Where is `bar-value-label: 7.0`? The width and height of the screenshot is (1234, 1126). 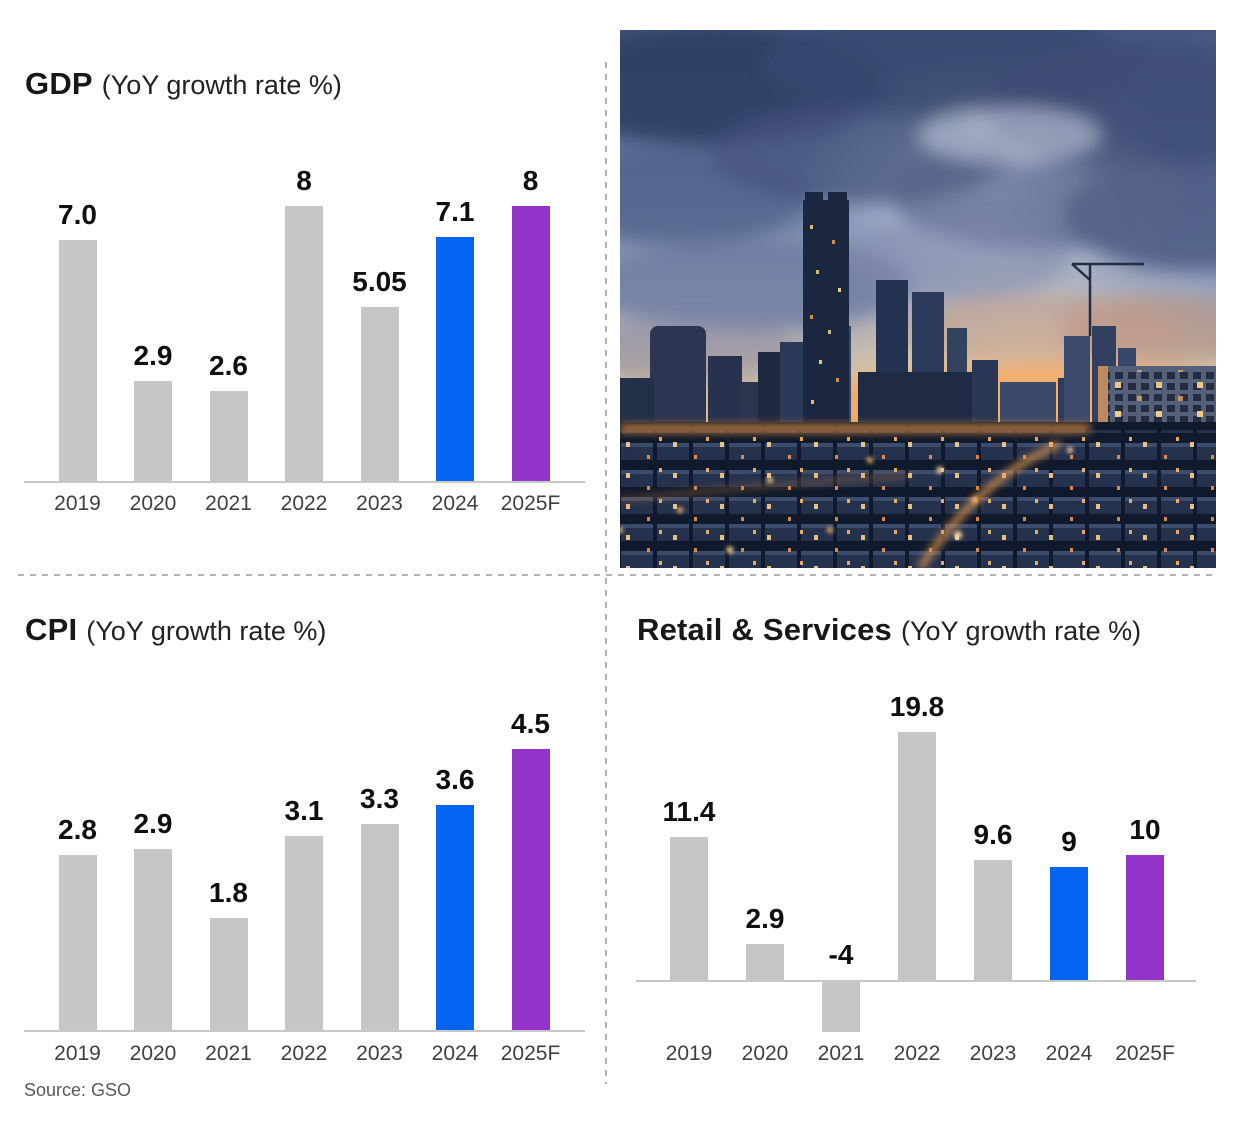
bar-value-label: 7.0 is located at coordinates (77, 214).